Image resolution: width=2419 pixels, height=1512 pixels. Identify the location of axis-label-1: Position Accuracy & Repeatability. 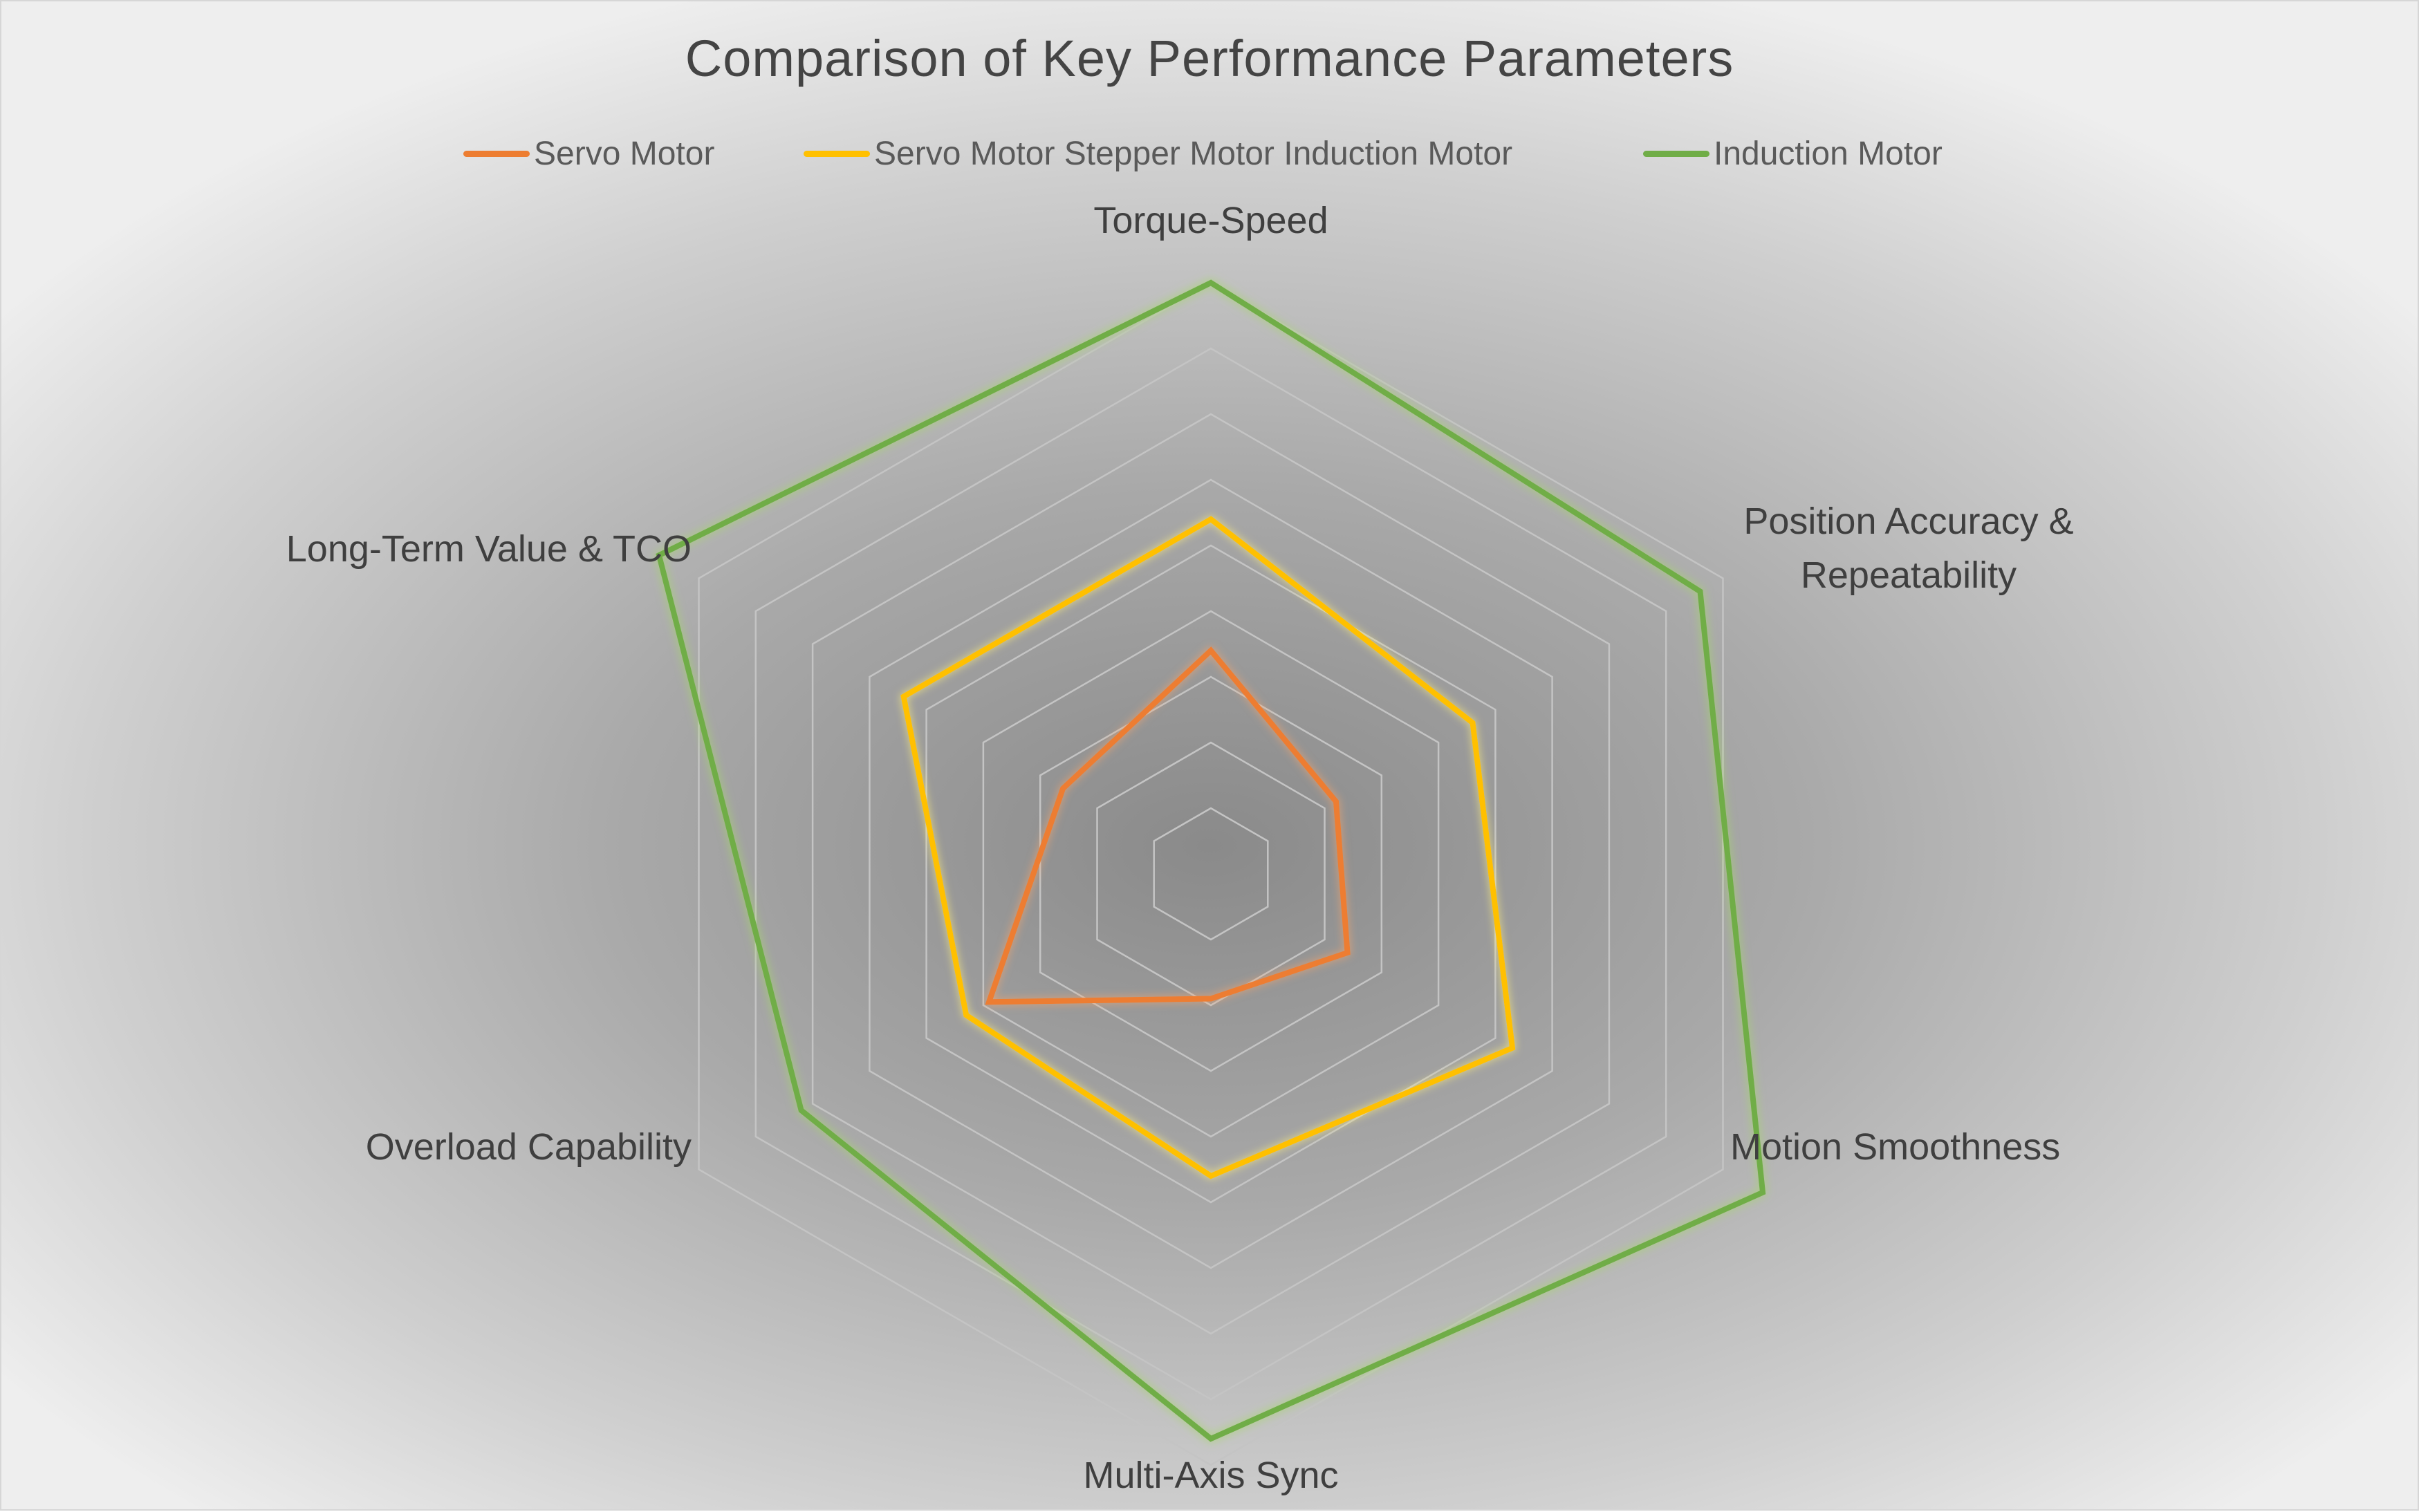
(1908, 548).